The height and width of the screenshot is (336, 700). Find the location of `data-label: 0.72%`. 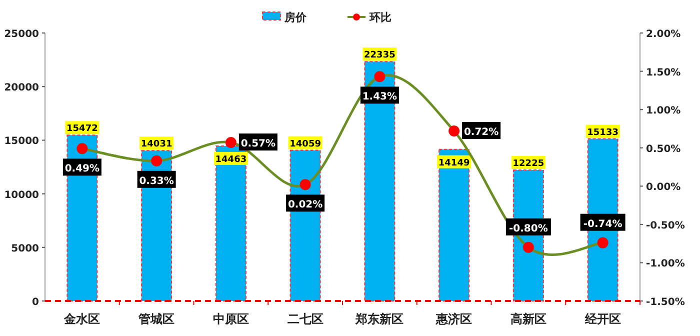

data-label: 0.72% is located at coordinates (481, 132).